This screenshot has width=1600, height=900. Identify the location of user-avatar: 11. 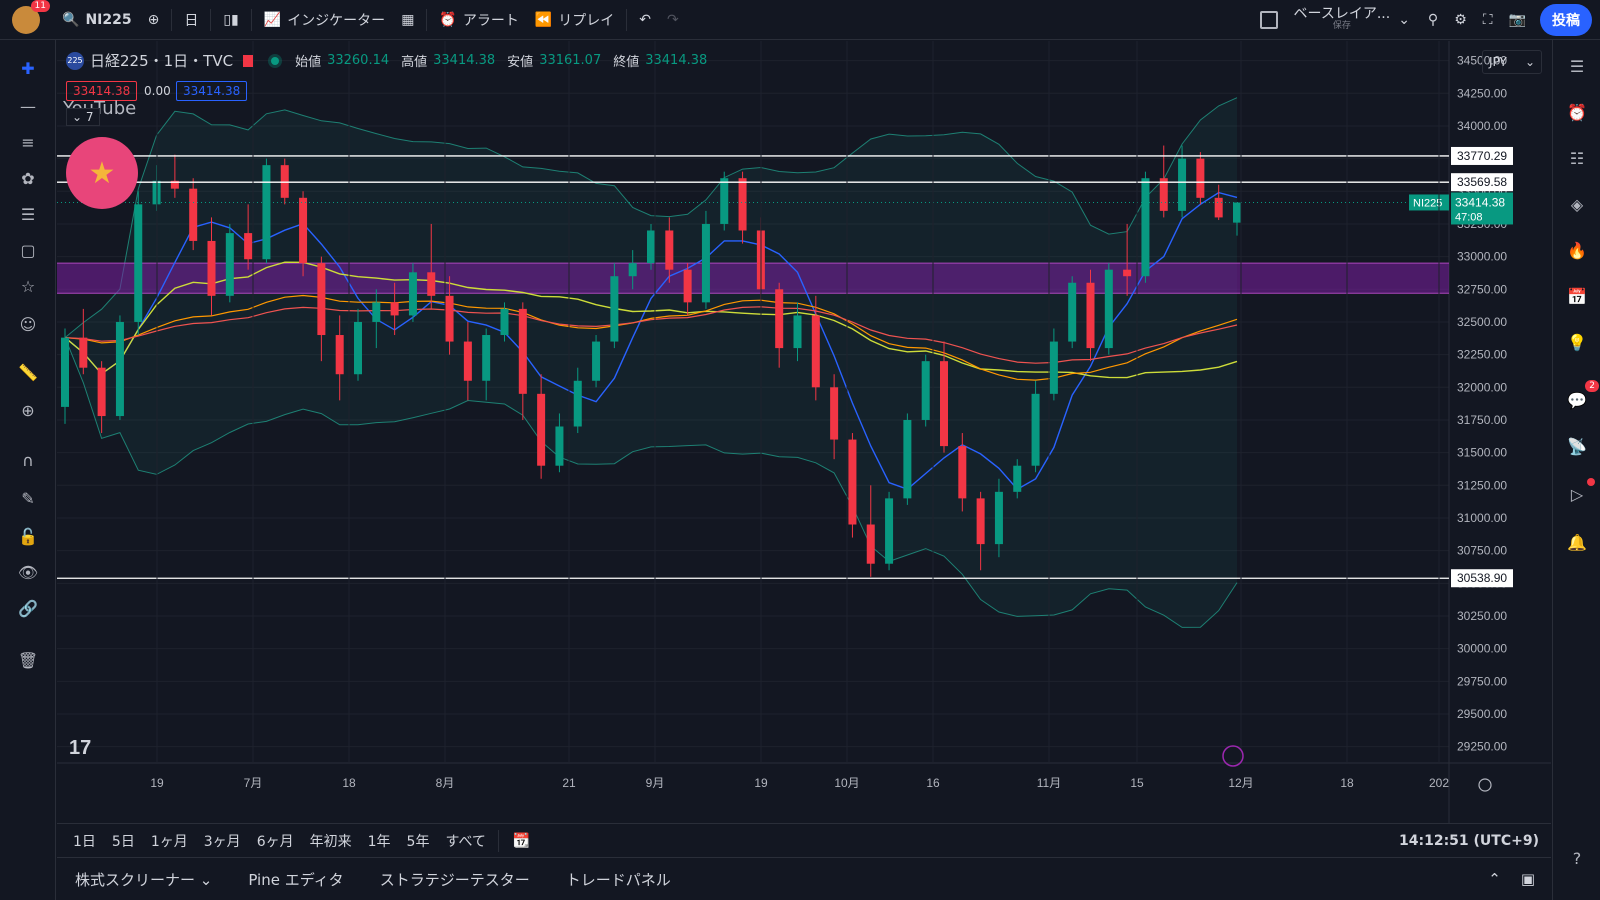
(31, 17).